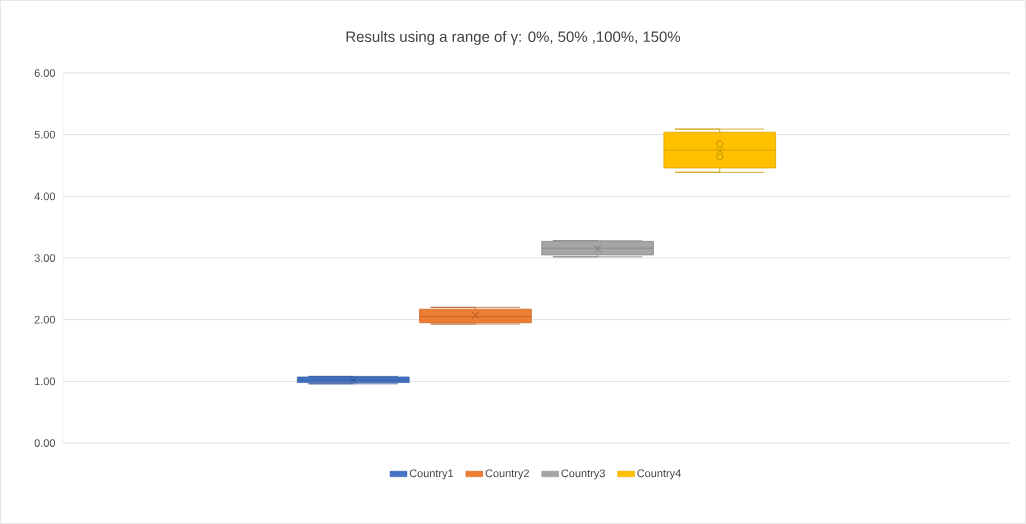 The image size is (1026, 524). Describe the element at coordinates (431, 474) in the screenshot. I see `legend-label: Country1` at that location.